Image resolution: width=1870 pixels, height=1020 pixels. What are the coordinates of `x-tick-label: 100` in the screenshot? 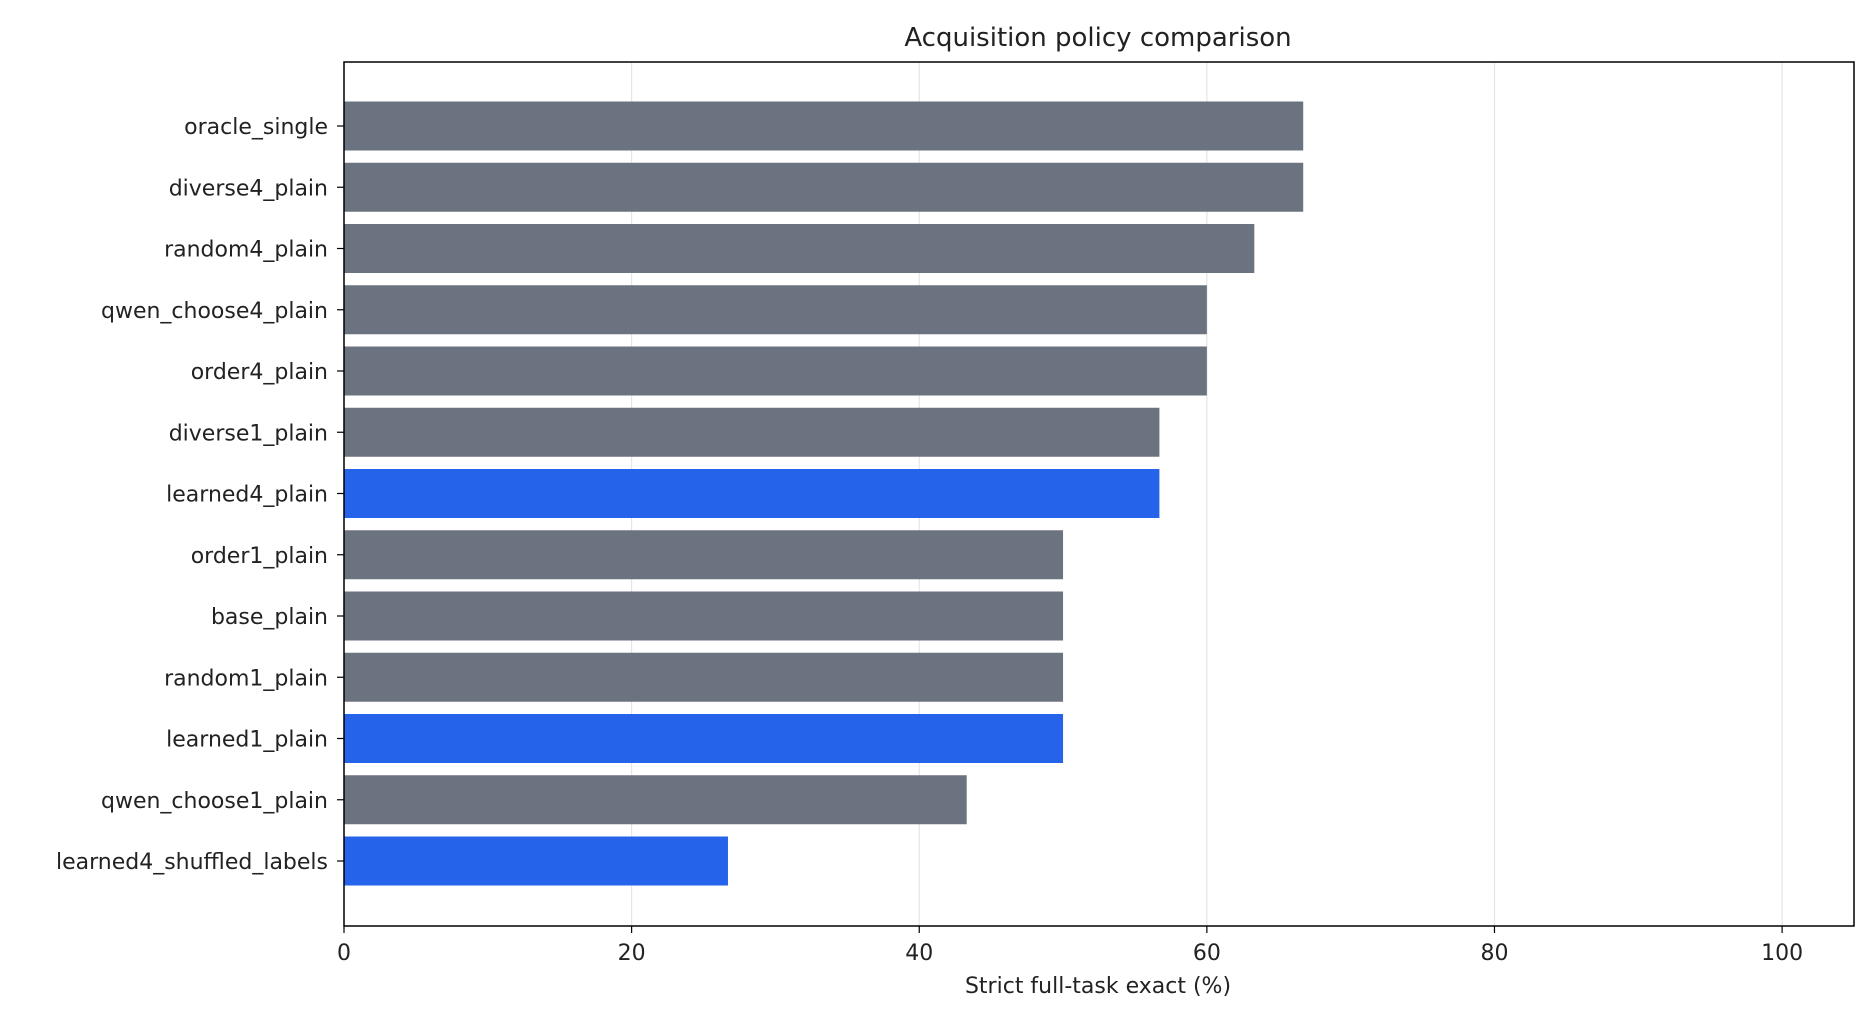 It's located at (1782, 953).